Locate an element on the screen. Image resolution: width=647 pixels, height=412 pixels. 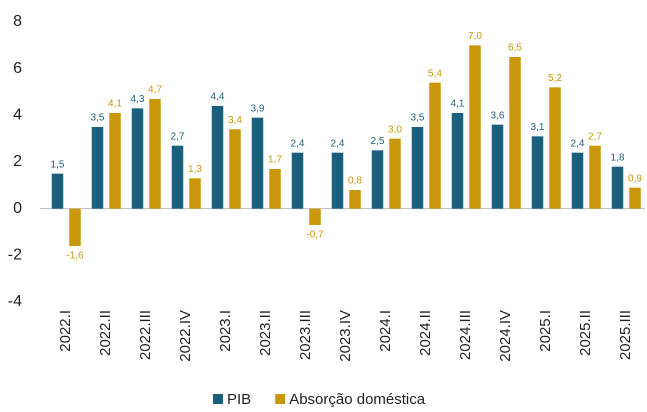
data-label: 3,9 is located at coordinates (258, 108).